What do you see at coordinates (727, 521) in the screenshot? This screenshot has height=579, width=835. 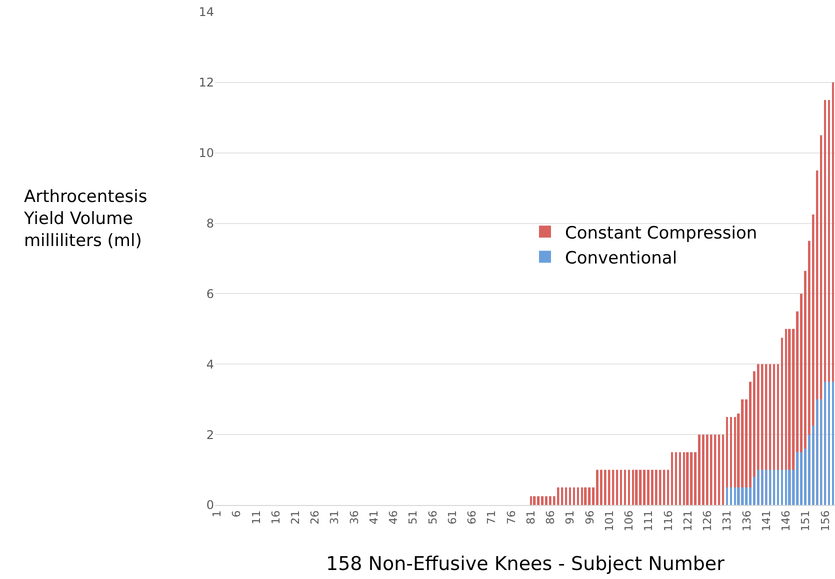 I see `x-tick-label: 131` at bounding box center [727, 521].